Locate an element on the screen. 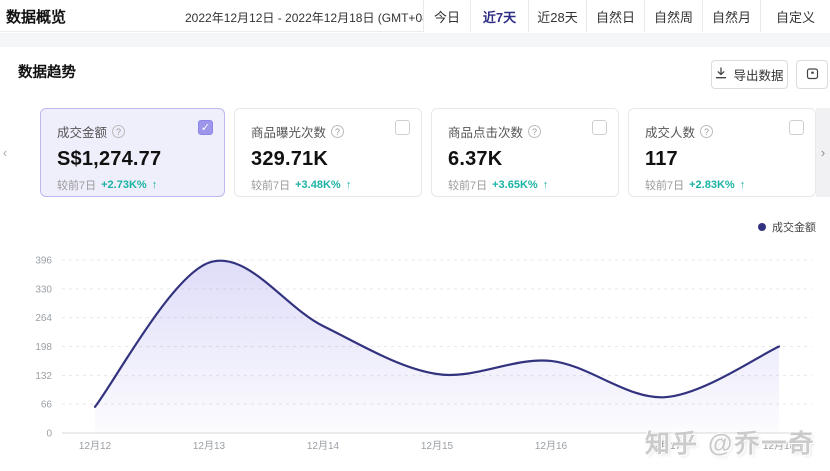 The image size is (830, 471). svg-text: 12月15 is located at coordinates (437, 446).